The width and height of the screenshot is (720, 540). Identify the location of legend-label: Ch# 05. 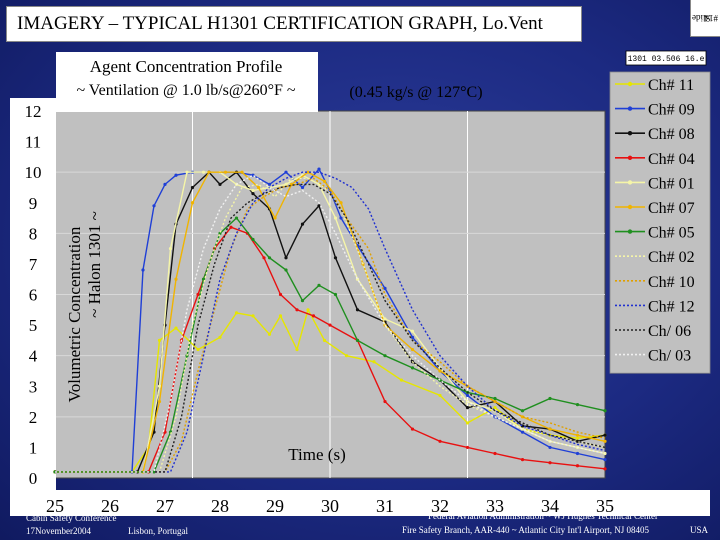
(671, 233).